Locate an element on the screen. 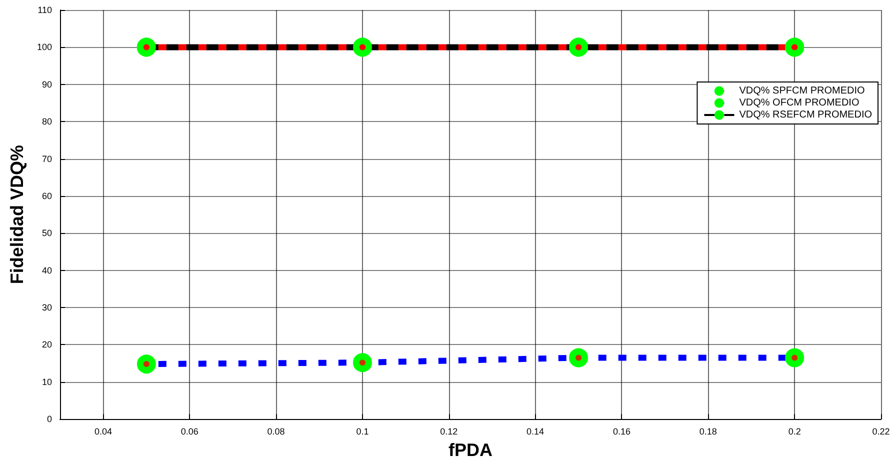 This screenshot has height=464, width=893. x-tick-label: 0.14 is located at coordinates (535, 431).